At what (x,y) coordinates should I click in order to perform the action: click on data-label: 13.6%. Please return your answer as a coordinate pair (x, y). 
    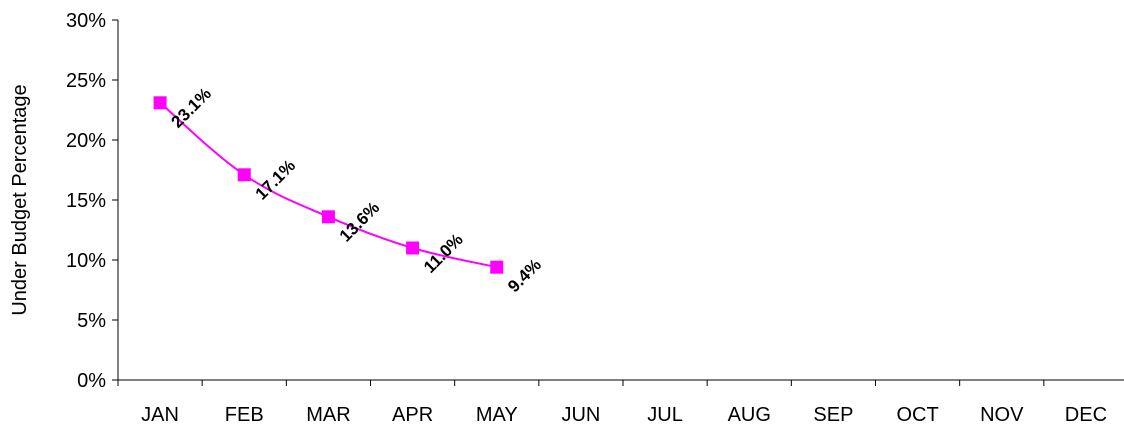
    Looking at the image, I should click on (360, 222).